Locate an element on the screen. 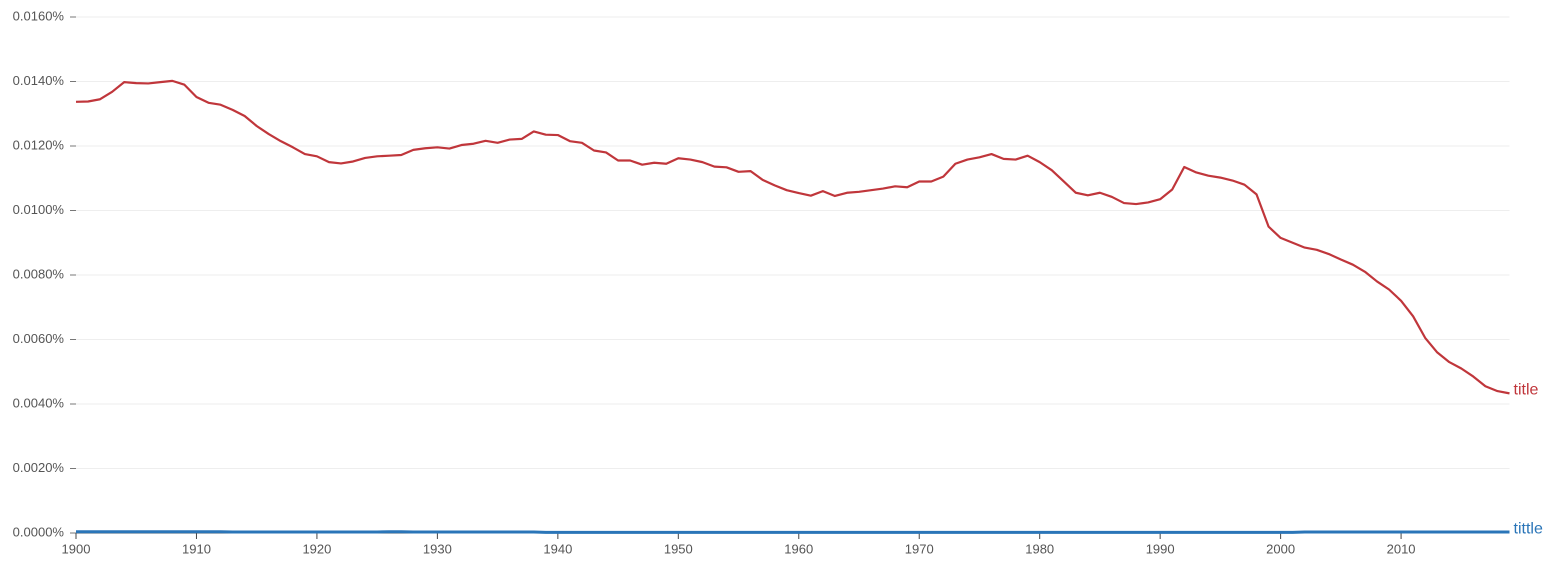 Image resolution: width=1557 pixels, height=564 pixels. y-tick-label: 0.0120% is located at coordinates (39, 144).